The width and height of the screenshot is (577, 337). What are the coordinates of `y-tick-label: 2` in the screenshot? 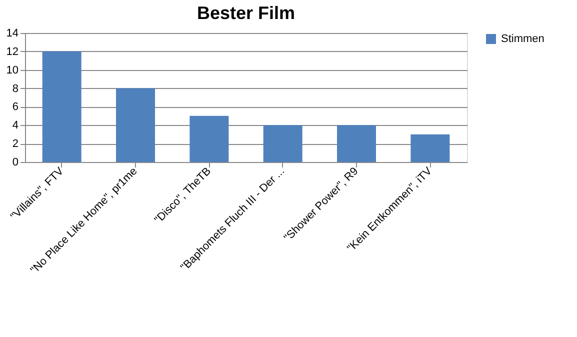 It's located at (15, 144).